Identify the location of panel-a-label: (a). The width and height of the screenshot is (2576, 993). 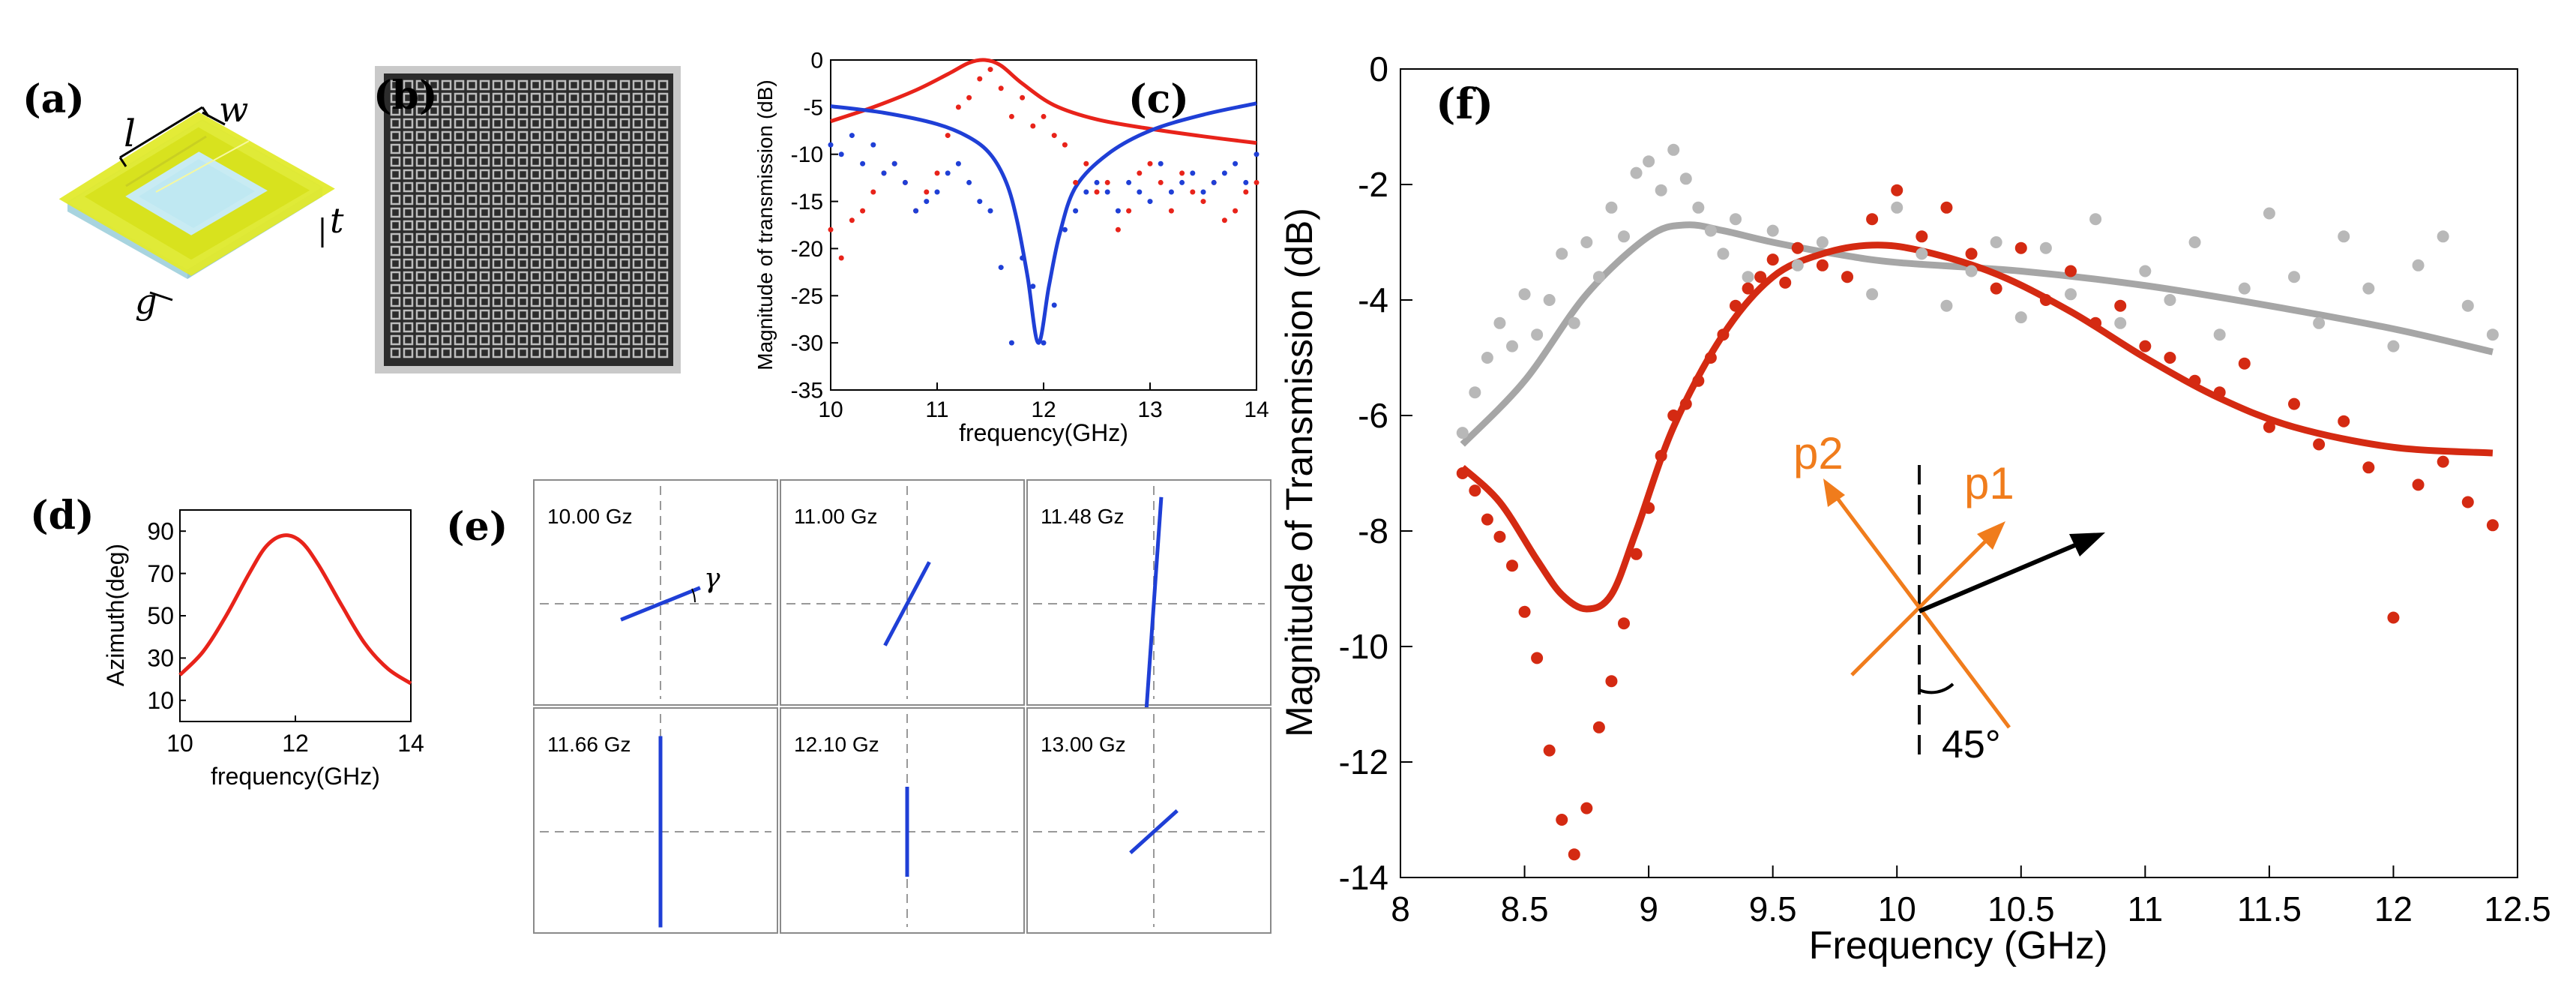
(53, 99).